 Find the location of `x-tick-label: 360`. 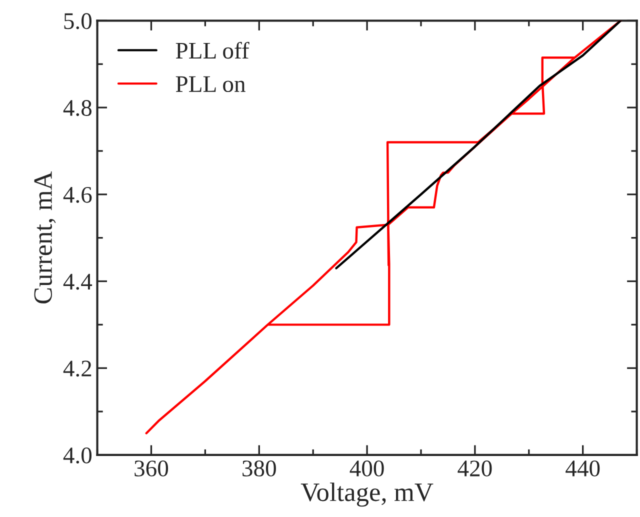

x-tick-label: 360 is located at coordinates (151, 468).